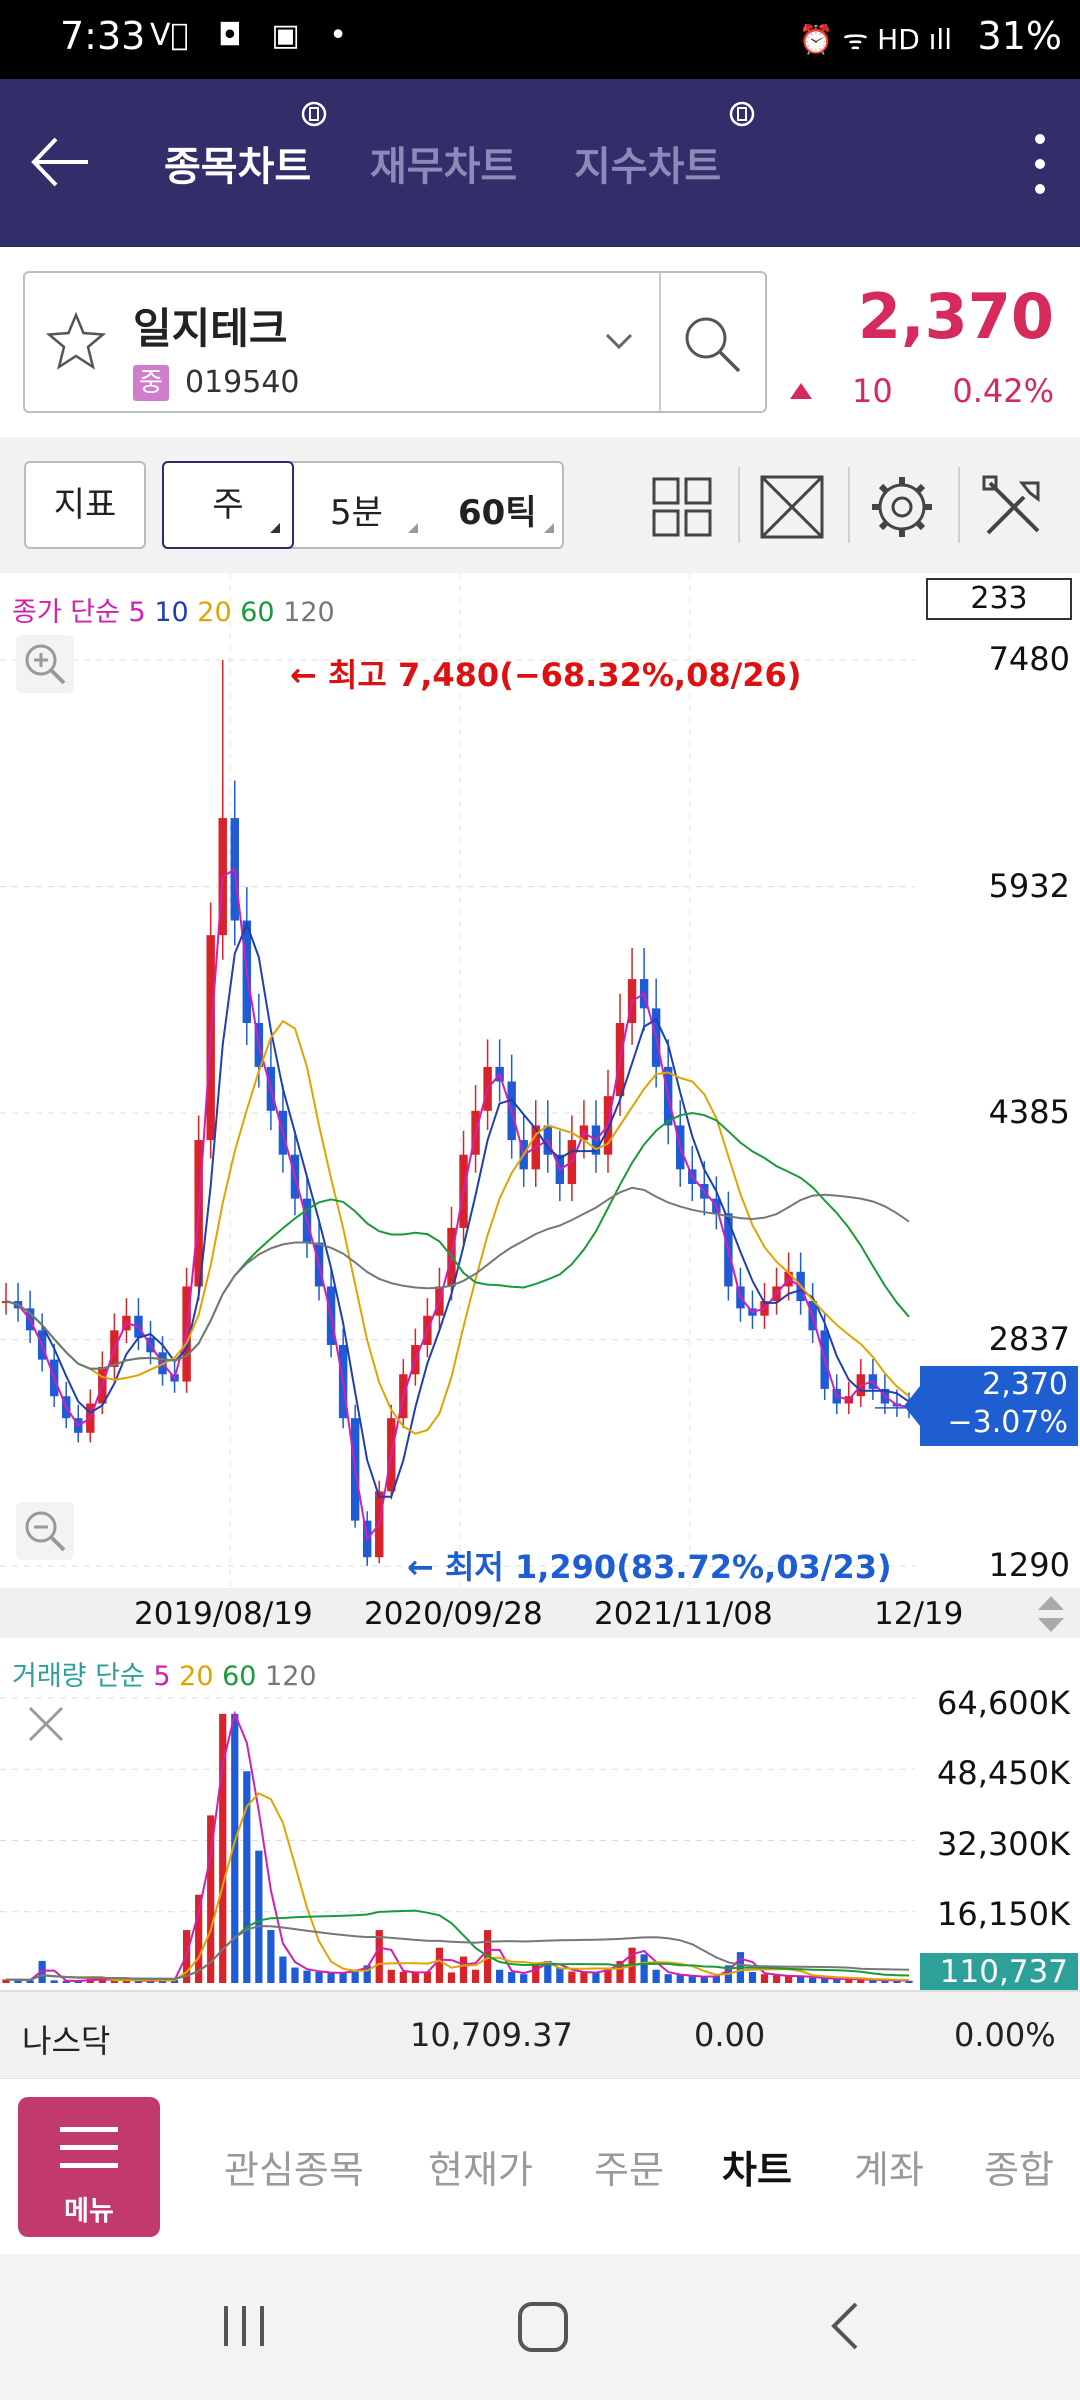 This screenshot has width=1080, height=2400. I want to click on tools-icon, so click(1014, 507).